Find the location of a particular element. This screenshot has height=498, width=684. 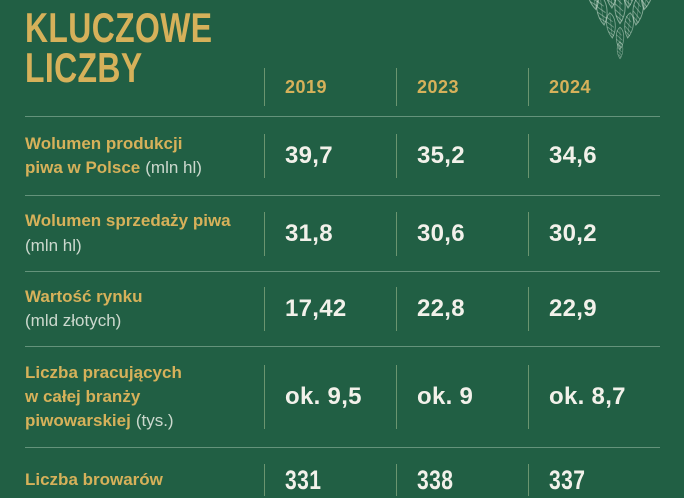

value-cell: 34,6 is located at coordinates (594, 156).